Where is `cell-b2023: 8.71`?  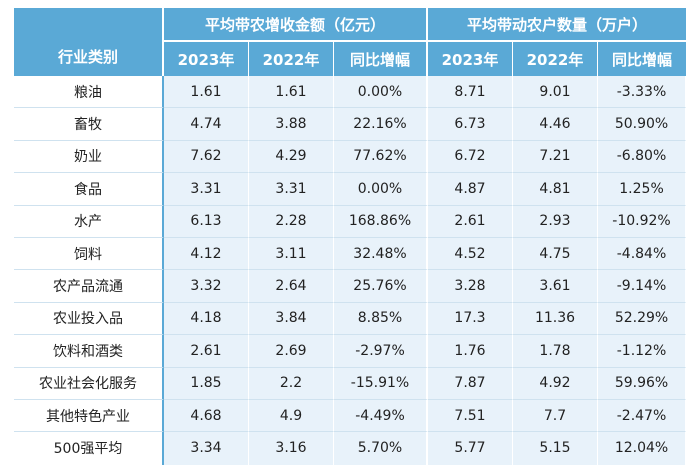
cell-b2023: 8.71 is located at coordinates (470, 92).